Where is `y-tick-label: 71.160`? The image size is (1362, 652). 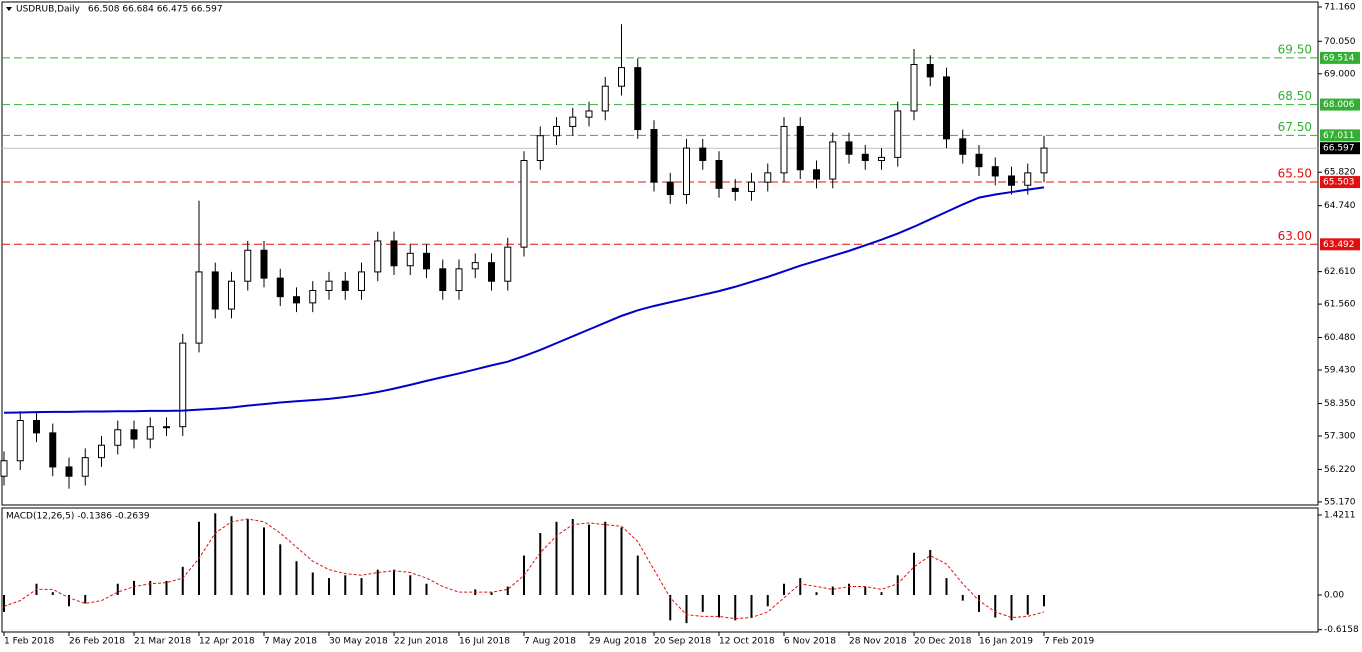 y-tick-label: 71.160 is located at coordinates (1340, 7).